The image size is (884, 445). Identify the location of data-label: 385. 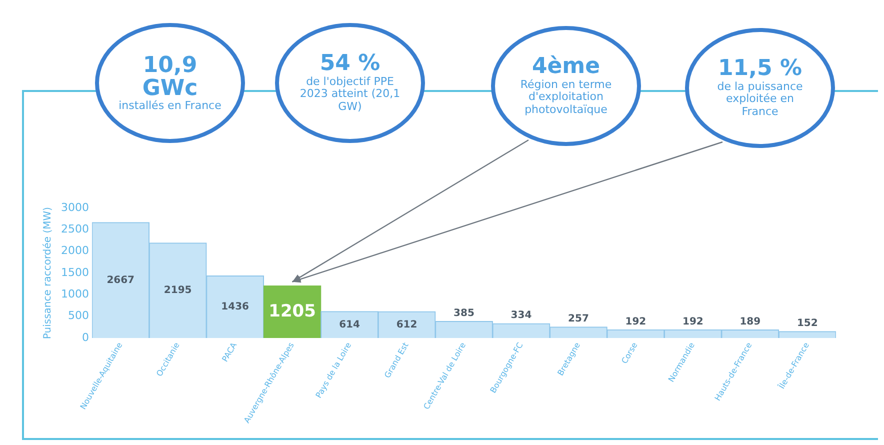
(464, 313).